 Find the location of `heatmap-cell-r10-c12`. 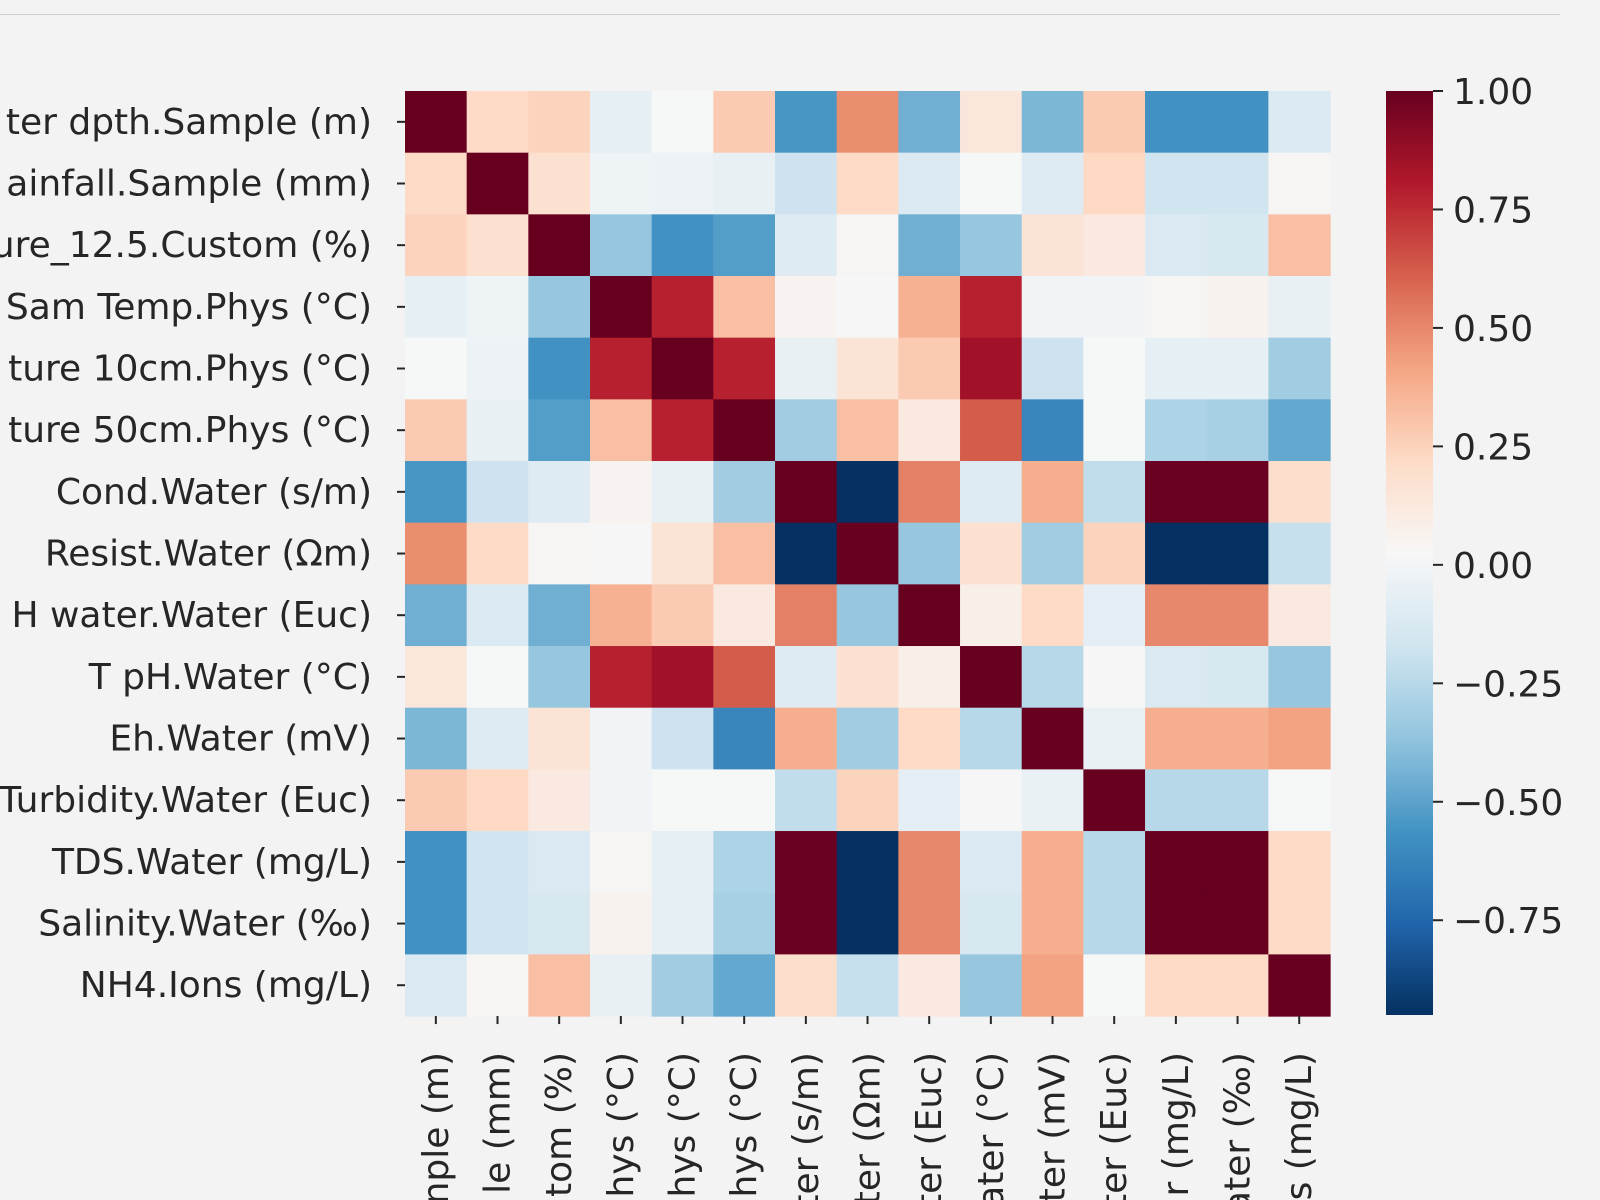

heatmap-cell-r10-c12 is located at coordinates (1176, 738).